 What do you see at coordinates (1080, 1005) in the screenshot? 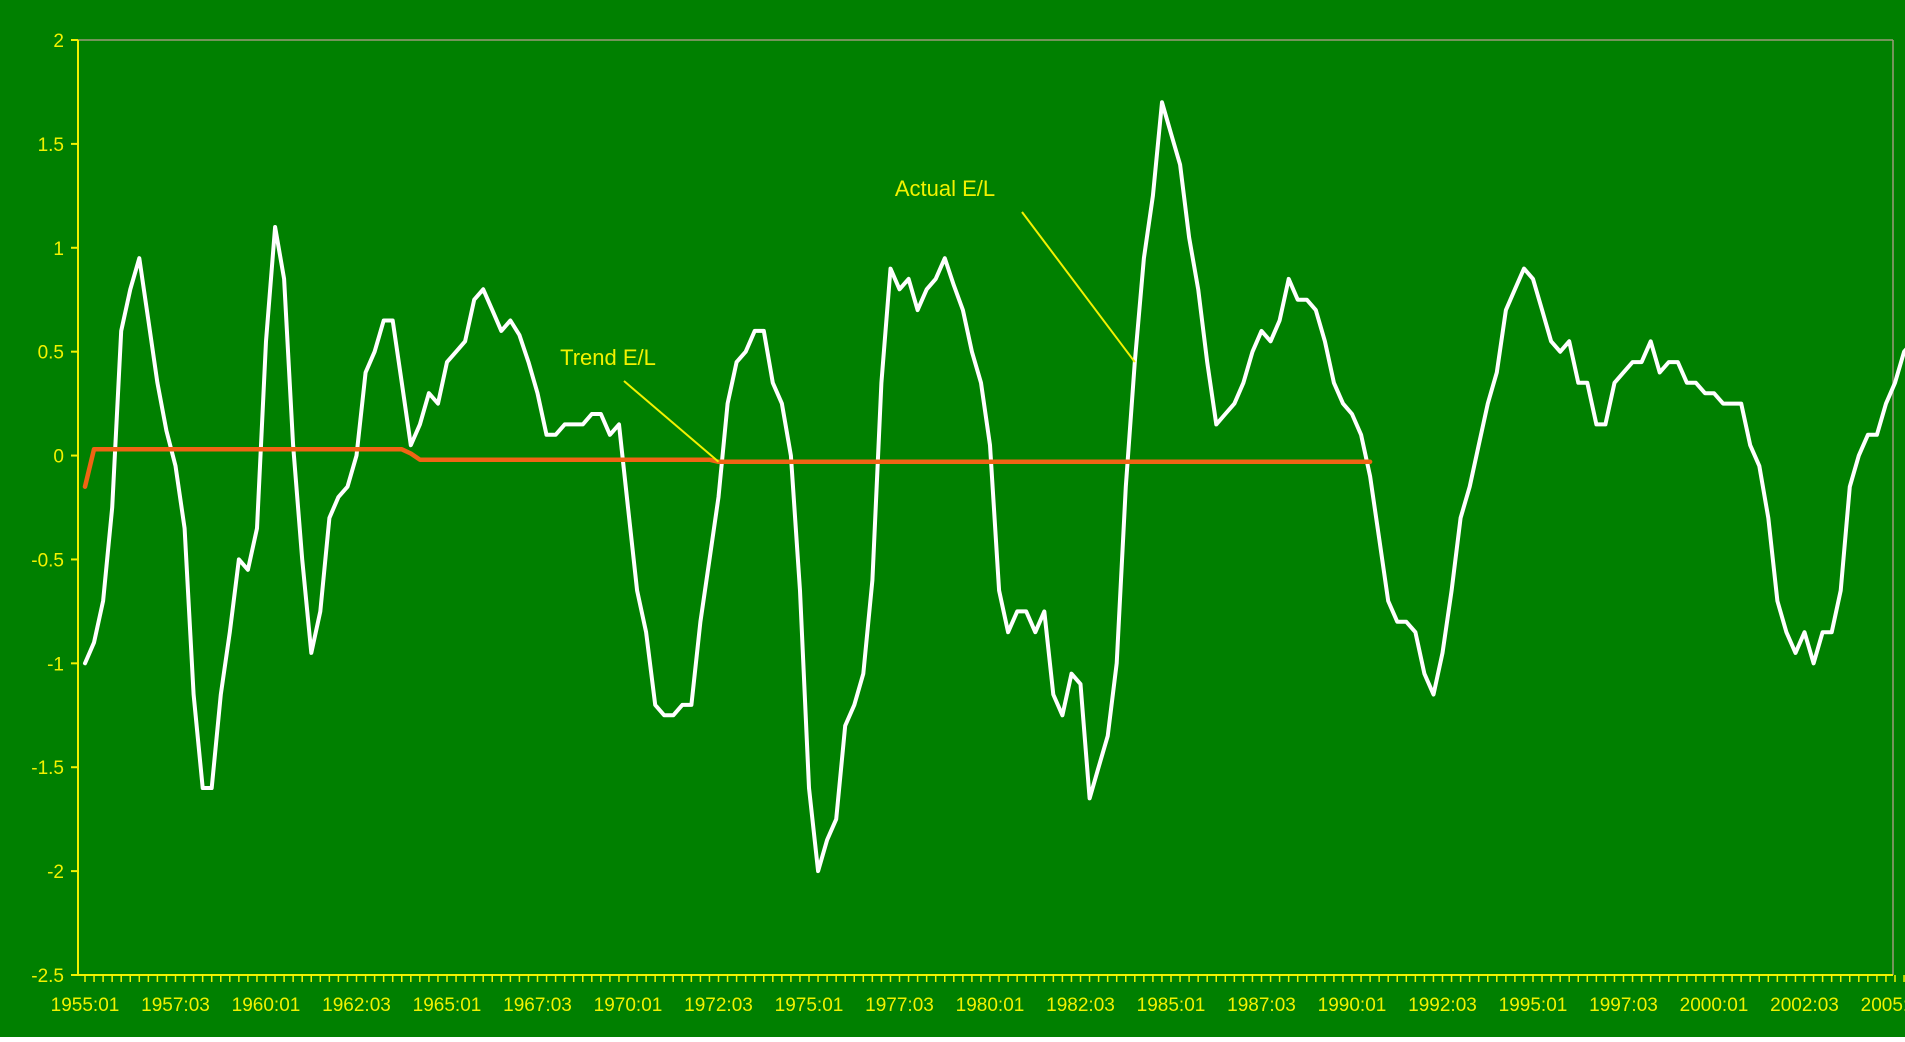
I see `x-tick-label: 1982:03` at bounding box center [1080, 1005].